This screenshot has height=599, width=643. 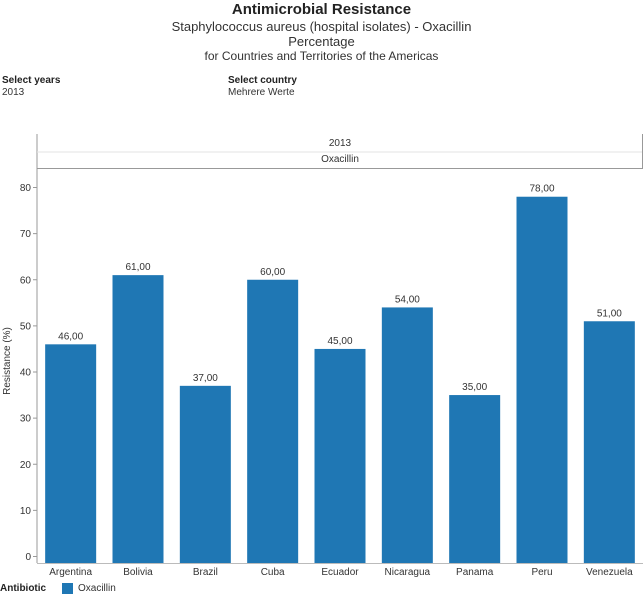 What do you see at coordinates (23, 588) in the screenshot?
I see `legend-title: Antibiotic` at bounding box center [23, 588].